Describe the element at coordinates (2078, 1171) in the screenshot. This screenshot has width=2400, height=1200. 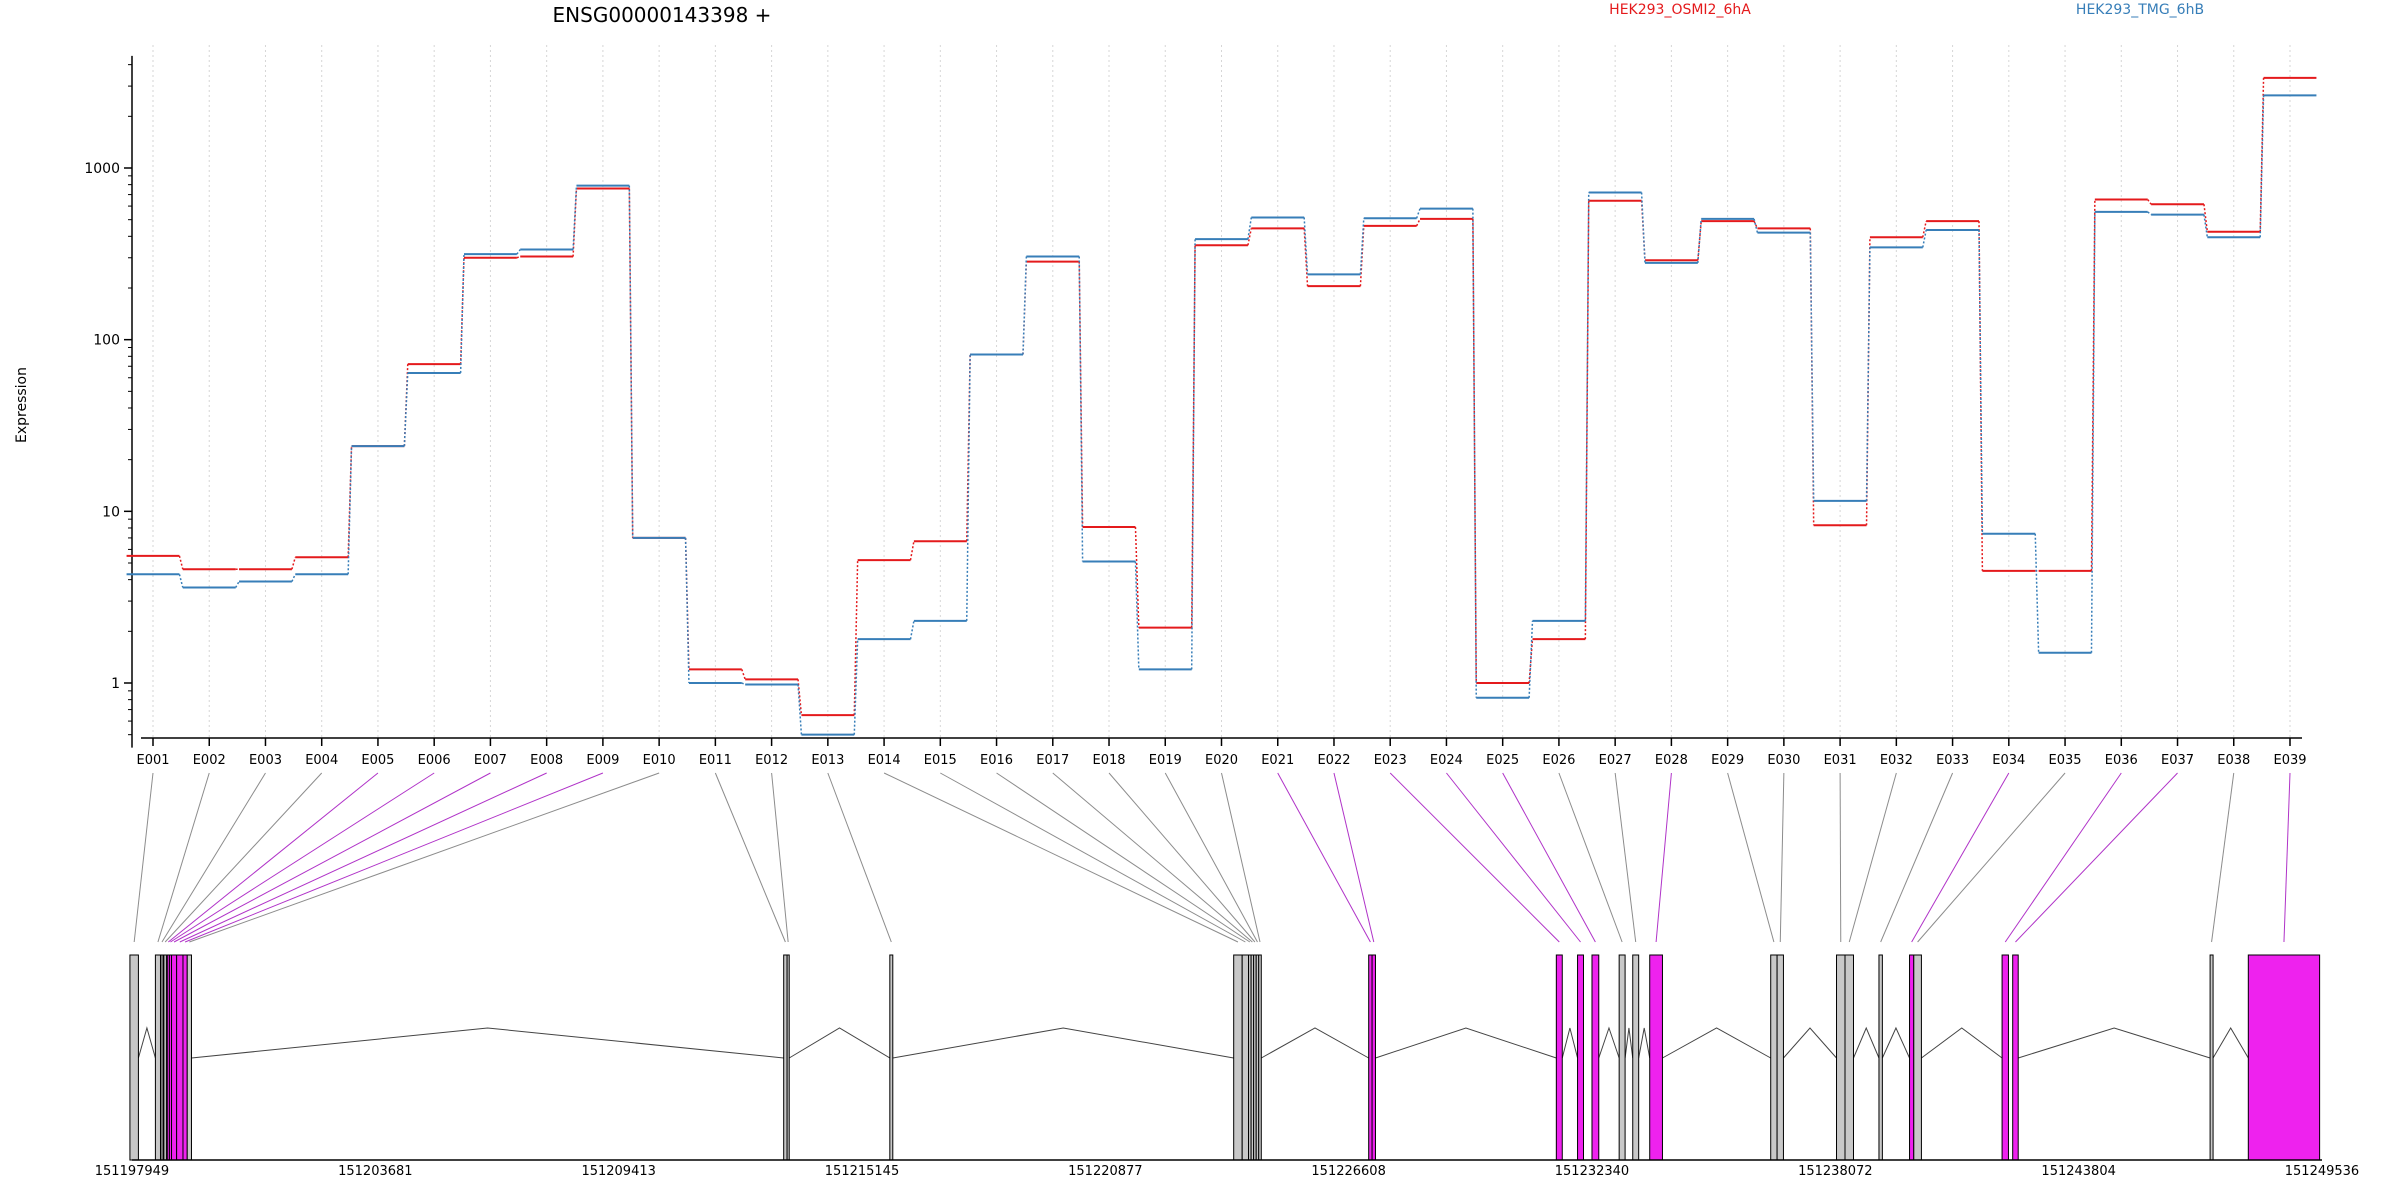
I see `genome-coordinate-label: 151243804` at that location.